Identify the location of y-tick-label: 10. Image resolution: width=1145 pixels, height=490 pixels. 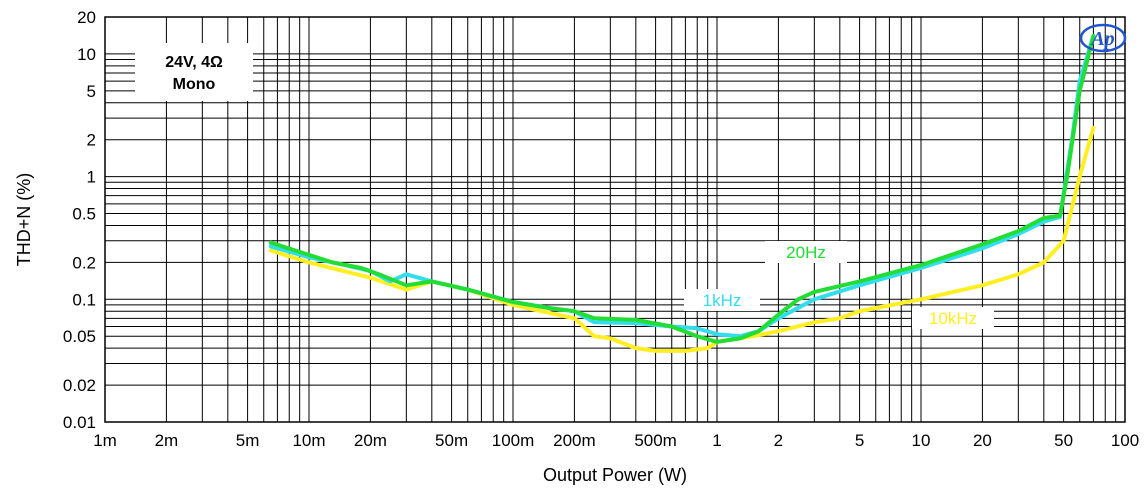
(86, 54).